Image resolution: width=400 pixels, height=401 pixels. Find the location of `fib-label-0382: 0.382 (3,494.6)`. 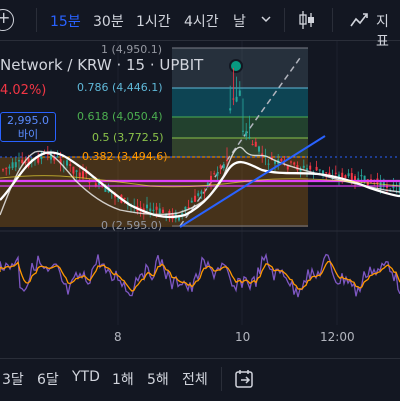

fib-label-0382: 0.382 (3,494.6) is located at coordinates (125, 156).